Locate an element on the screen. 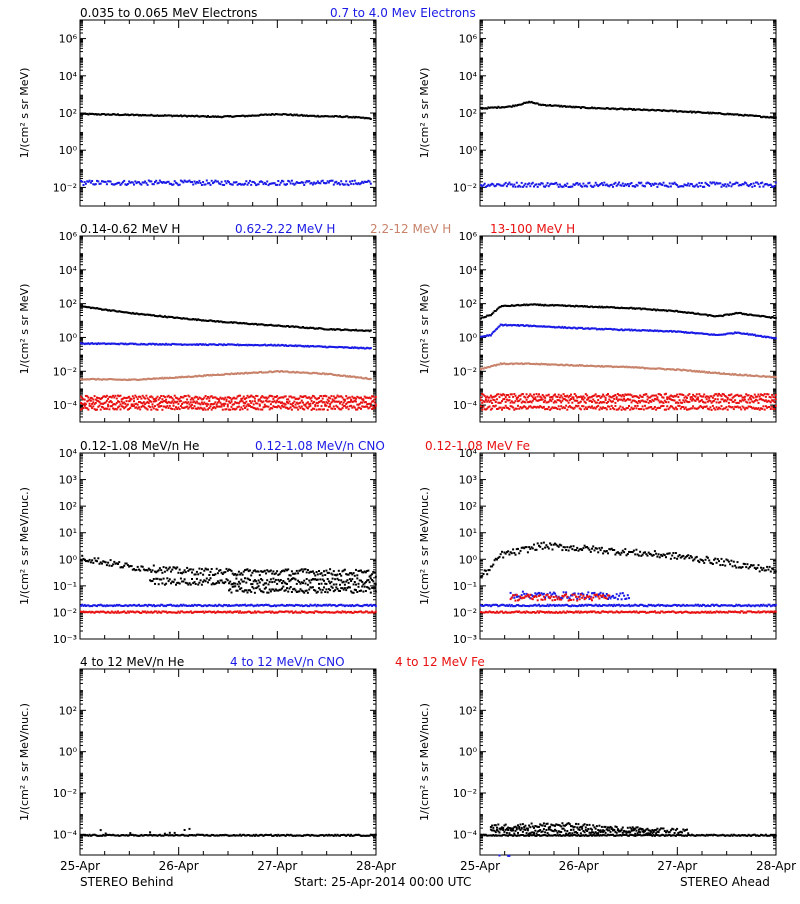  row-title-2-0: 0.12-1.08 MeV/n He is located at coordinates (139, 446).